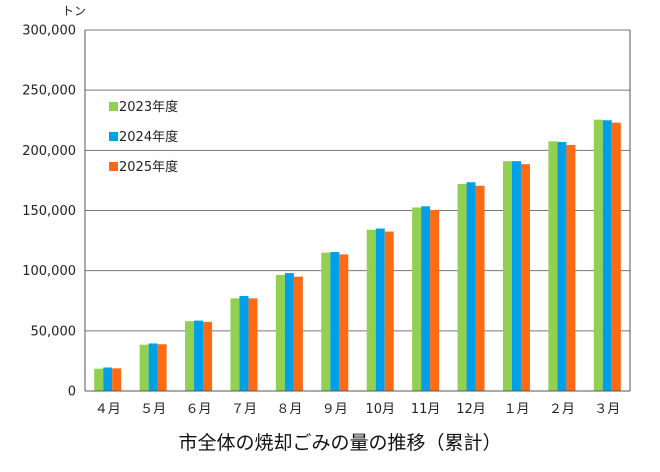 The height and width of the screenshot is (472, 660). What do you see at coordinates (426, 298) in the screenshot?
I see `bar-2024年度-11月` at bounding box center [426, 298].